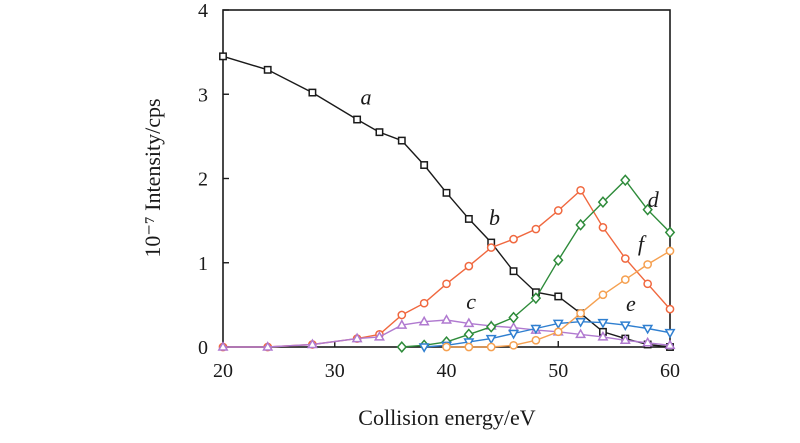  Describe the element at coordinates (494, 217) in the screenshot. I see `series-label-b: b` at that location.